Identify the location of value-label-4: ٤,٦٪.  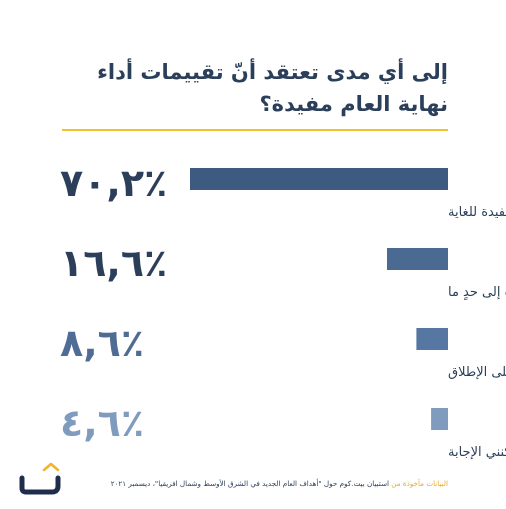
(102, 423).